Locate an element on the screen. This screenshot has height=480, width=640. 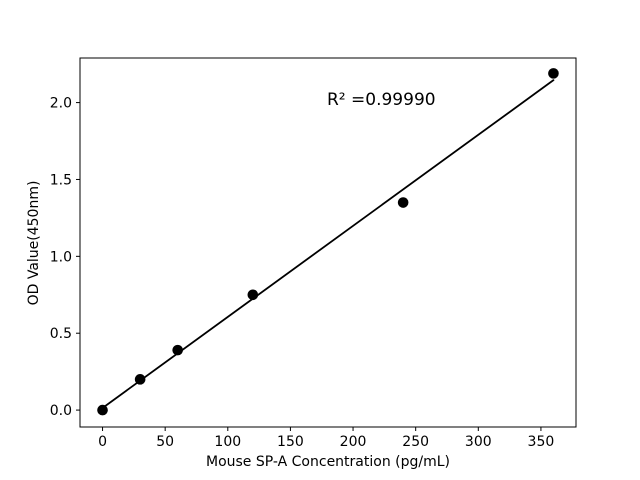
y-tick-label: 0.5 is located at coordinates (61, 334).